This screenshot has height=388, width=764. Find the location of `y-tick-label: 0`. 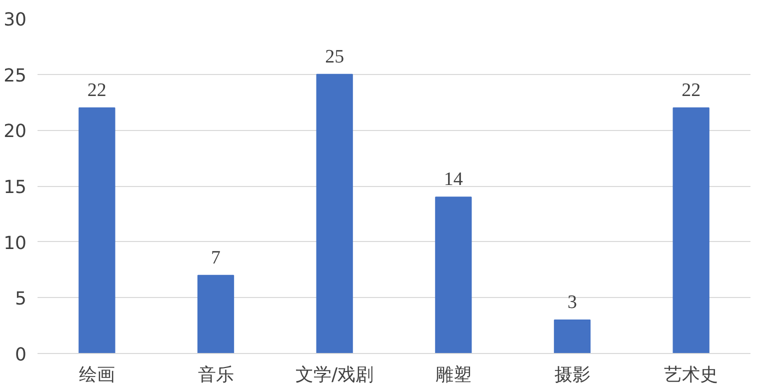

y-tick-label: 0 is located at coordinates (20, 355).